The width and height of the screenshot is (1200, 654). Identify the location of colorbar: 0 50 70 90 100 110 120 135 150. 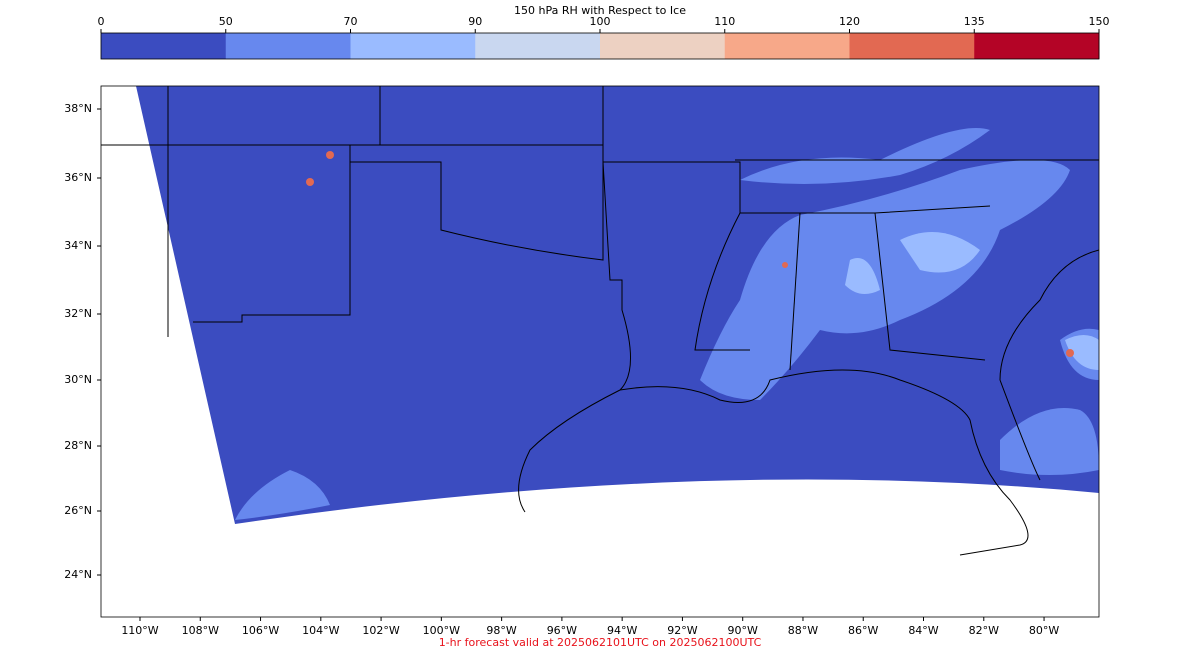
(604, 37).